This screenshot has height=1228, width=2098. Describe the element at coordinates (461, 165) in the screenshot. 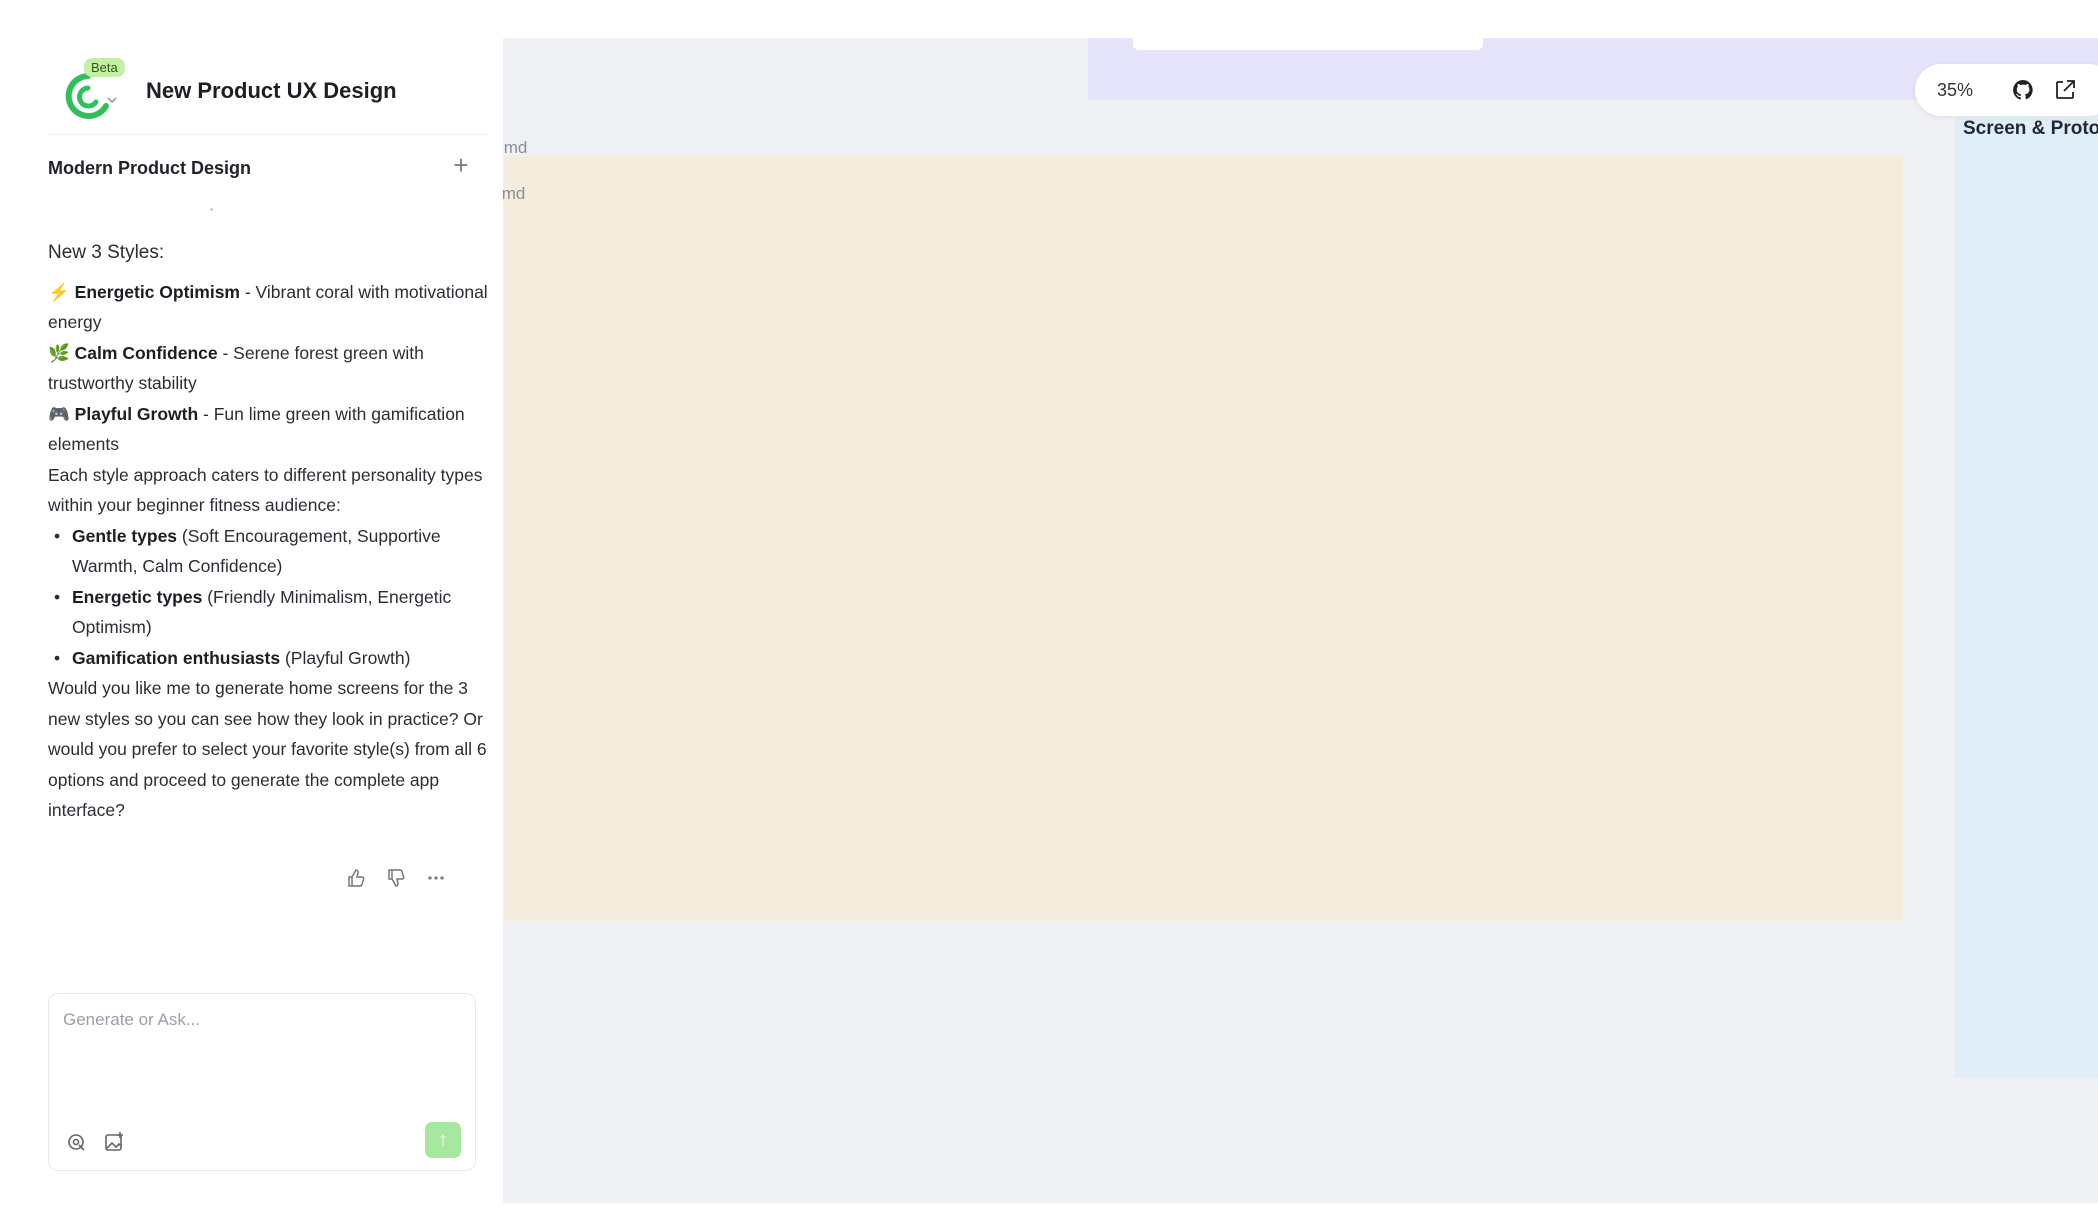

I see `new-conversation-button: +` at that location.